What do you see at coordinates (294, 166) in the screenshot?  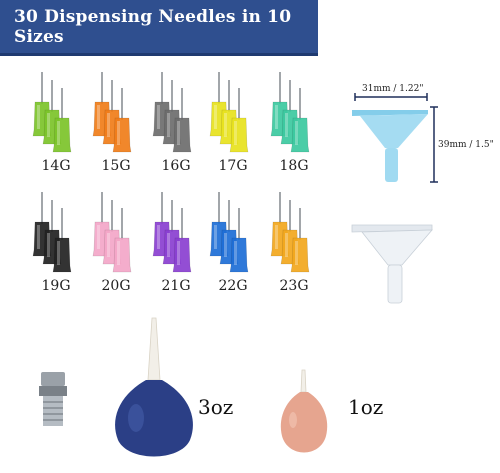 I see `gauge-label-18g: 18G` at bounding box center [294, 166].